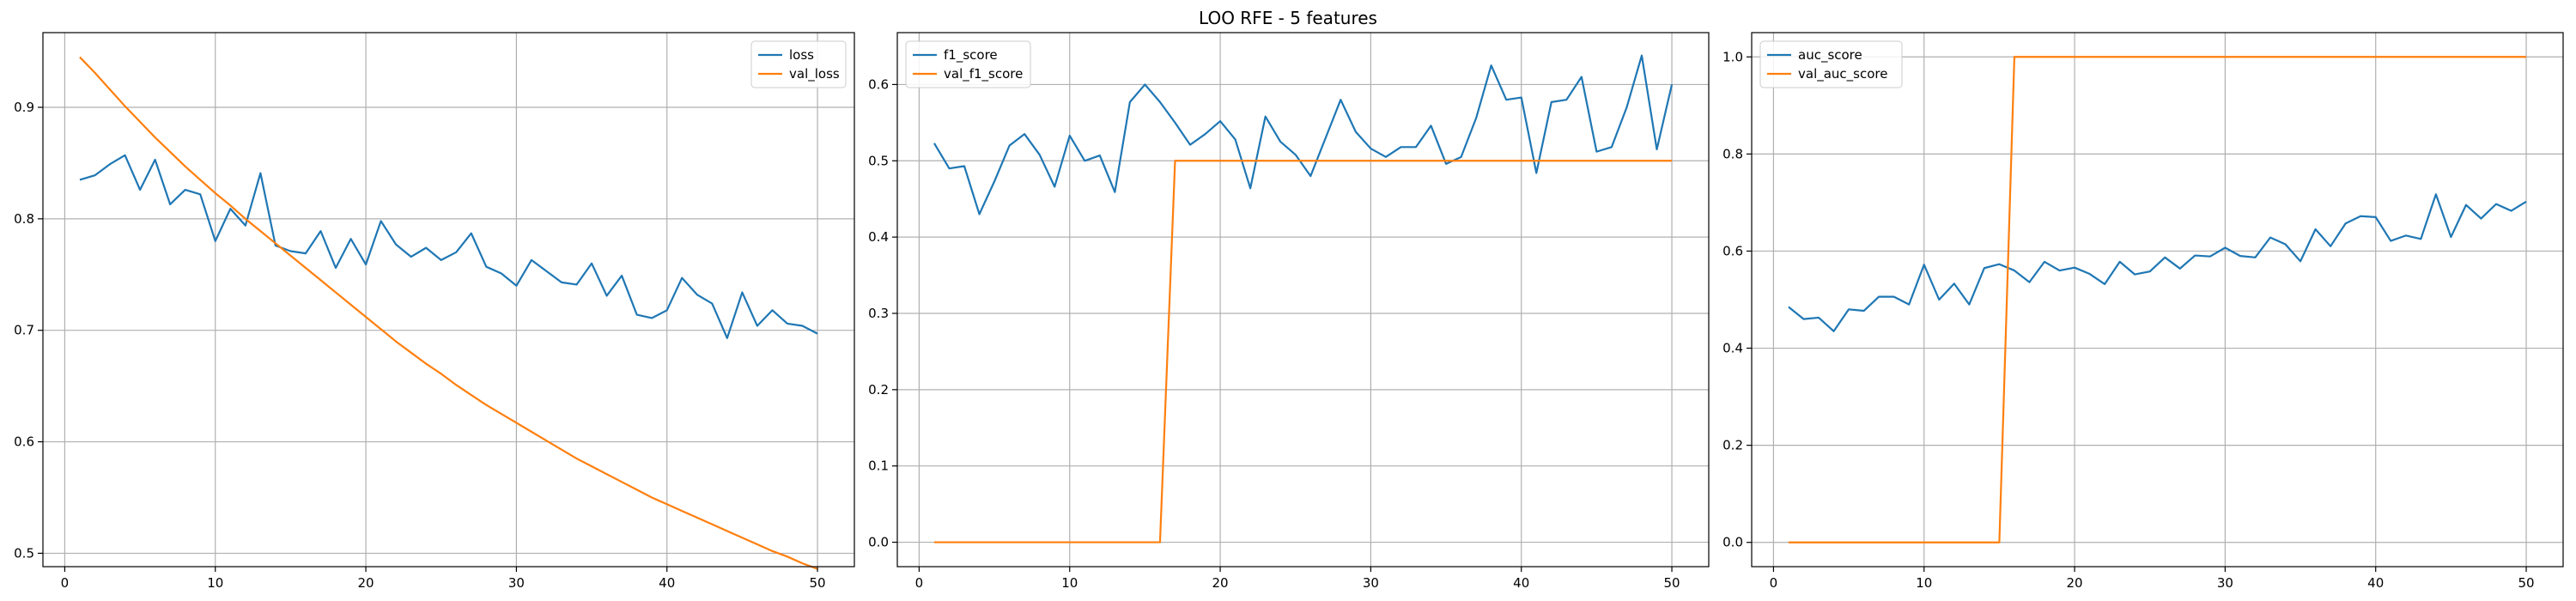 The height and width of the screenshot is (601, 2576). I want to click on y-tick-label: 0.7, so click(24, 330).